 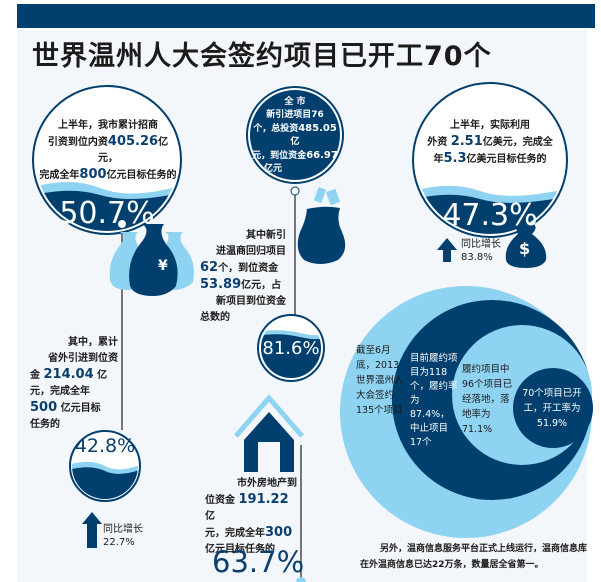 What do you see at coordinates (291, 348) in the screenshot?
I see `returnees-percent: 81.6%` at bounding box center [291, 348].